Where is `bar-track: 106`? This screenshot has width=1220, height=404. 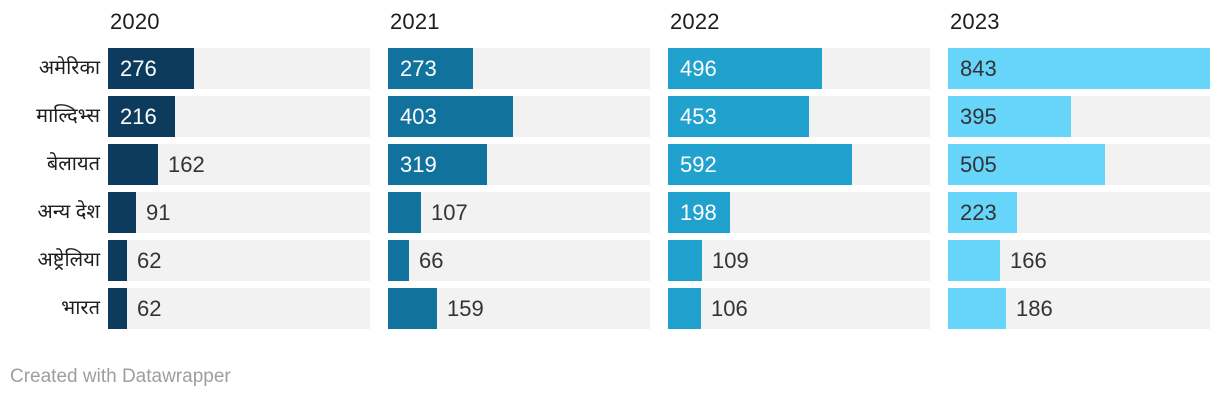 bar-track: 106 is located at coordinates (799, 308).